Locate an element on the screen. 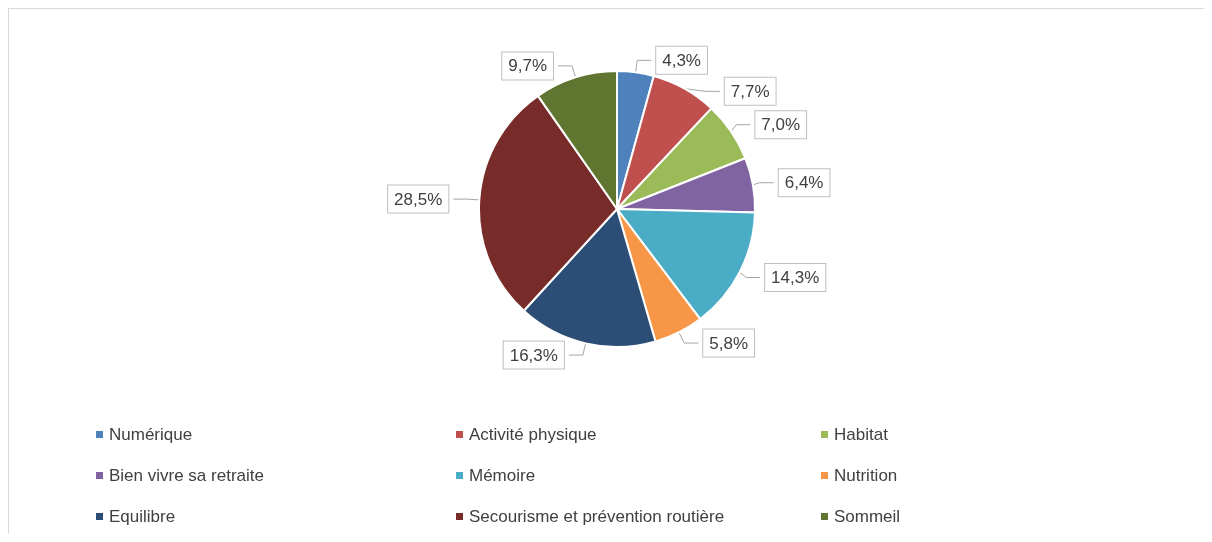 The image size is (1212, 542). data-label: 7,0% is located at coordinates (781, 125).